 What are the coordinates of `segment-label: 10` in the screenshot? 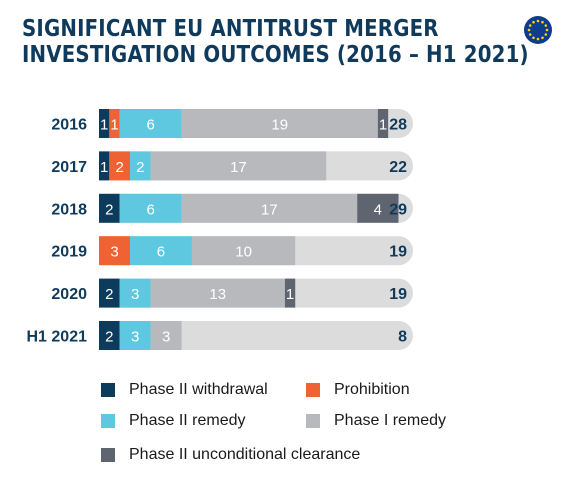 It's located at (243, 252).